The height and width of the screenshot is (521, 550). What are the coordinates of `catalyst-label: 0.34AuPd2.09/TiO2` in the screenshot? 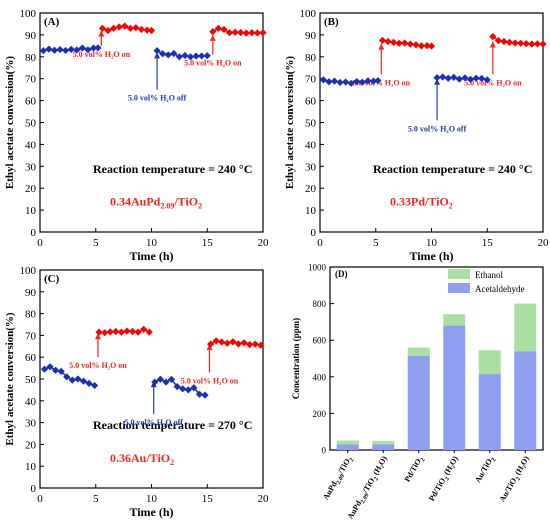 It's located at (156, 203).